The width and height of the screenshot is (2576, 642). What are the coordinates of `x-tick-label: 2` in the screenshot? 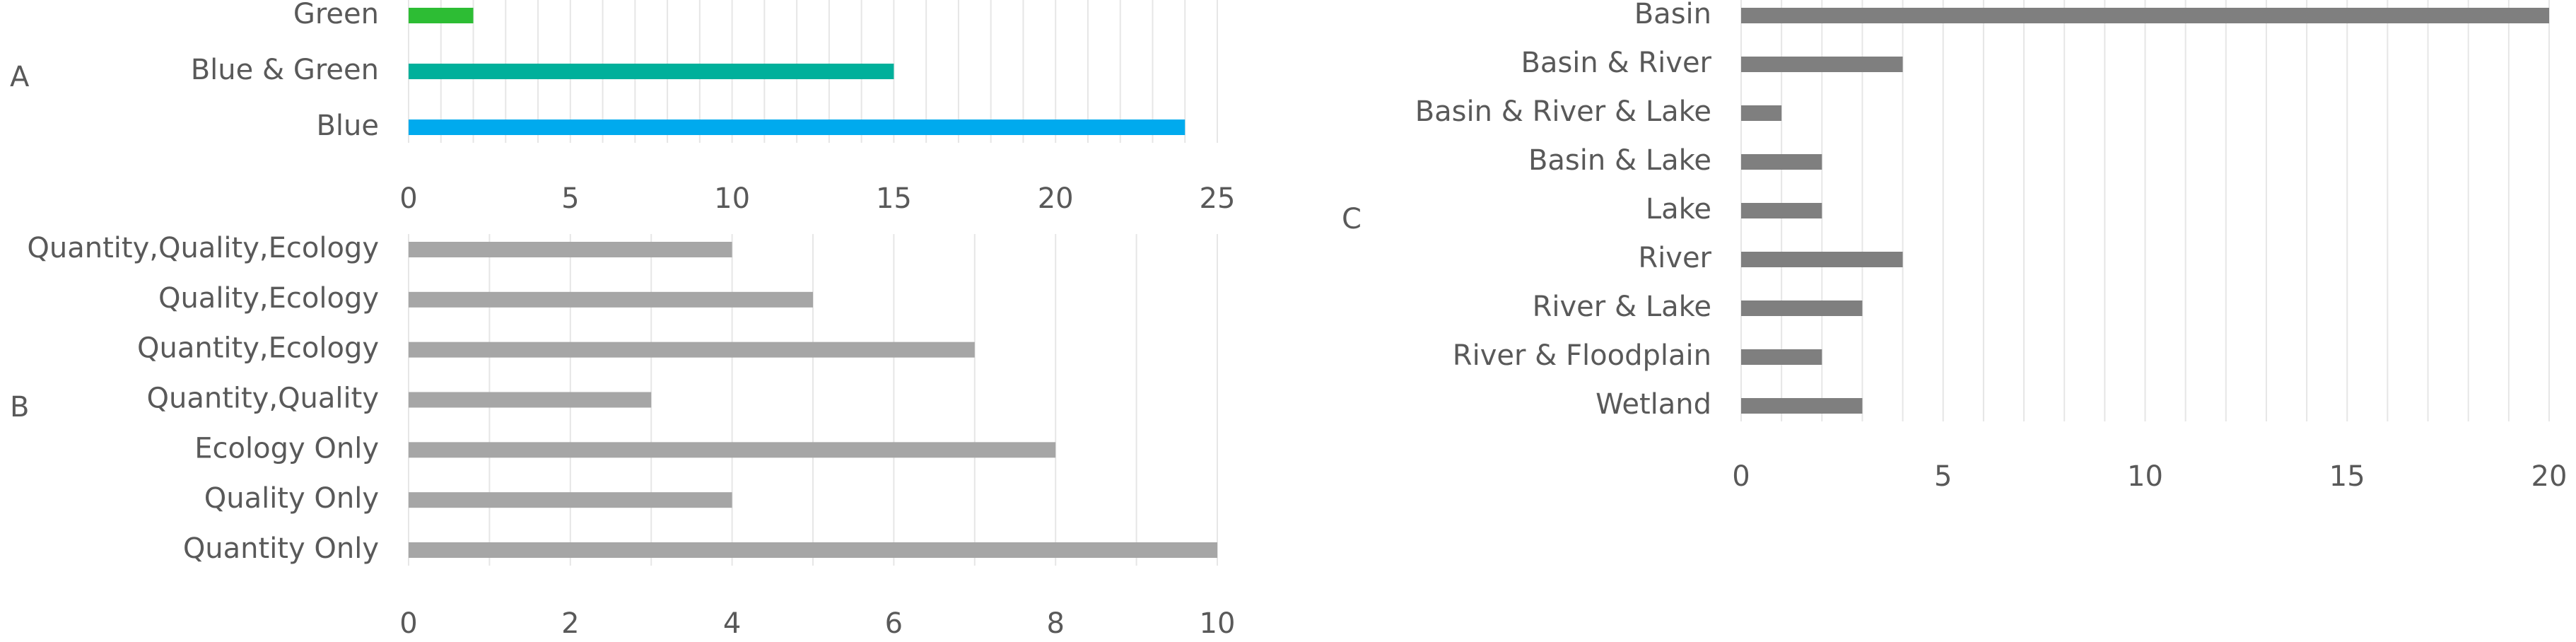 It's located at (570, 623).